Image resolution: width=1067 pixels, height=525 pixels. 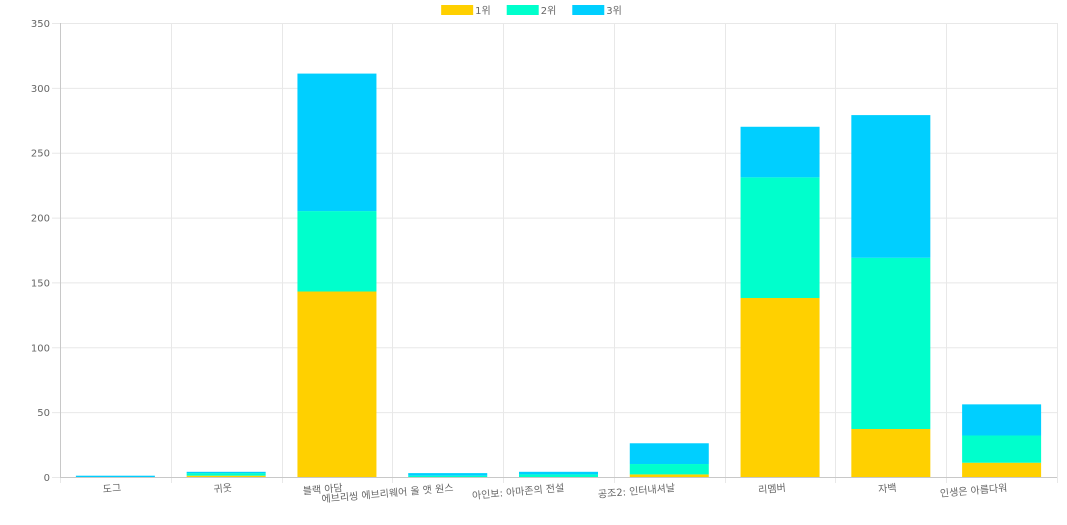 I want to click on x-tick-label: 인생은 아름다워, so click(x=973, y=490).